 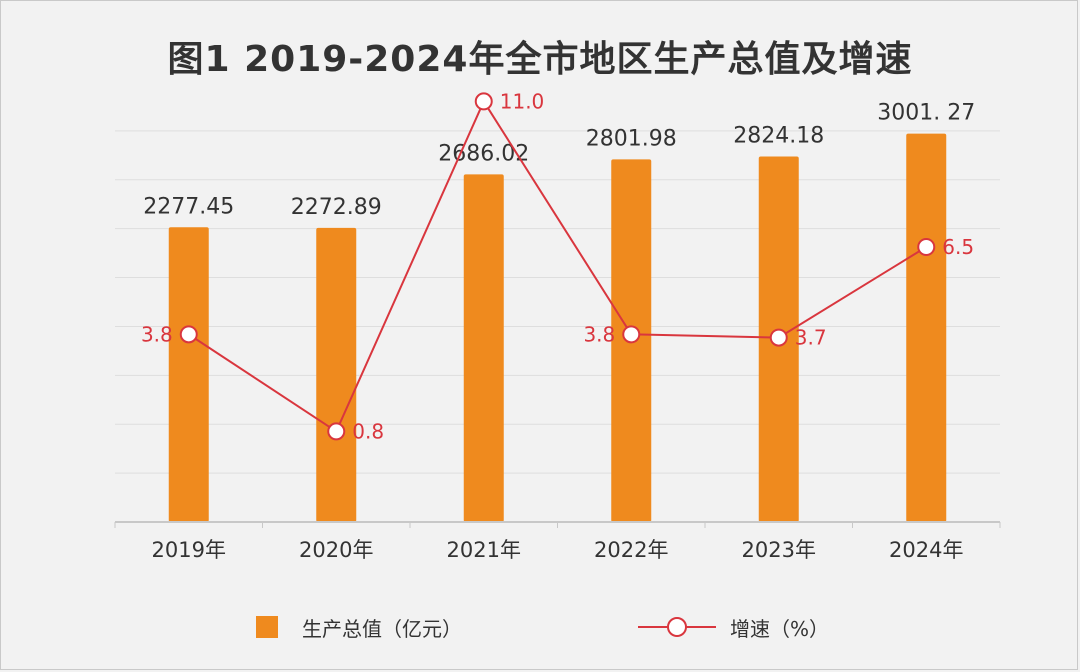 I want to click on x-tick-label: 2024年, so click(x=926, y=550).